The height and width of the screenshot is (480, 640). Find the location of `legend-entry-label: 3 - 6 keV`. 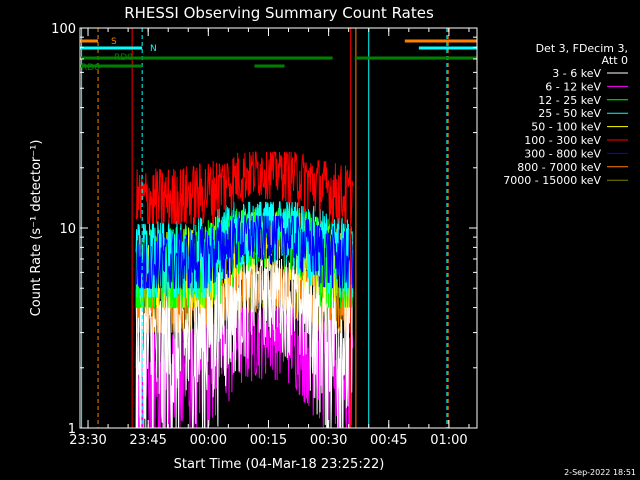

legend-entry-label: 3 - 6 keV is located at coordinates (576, 73).